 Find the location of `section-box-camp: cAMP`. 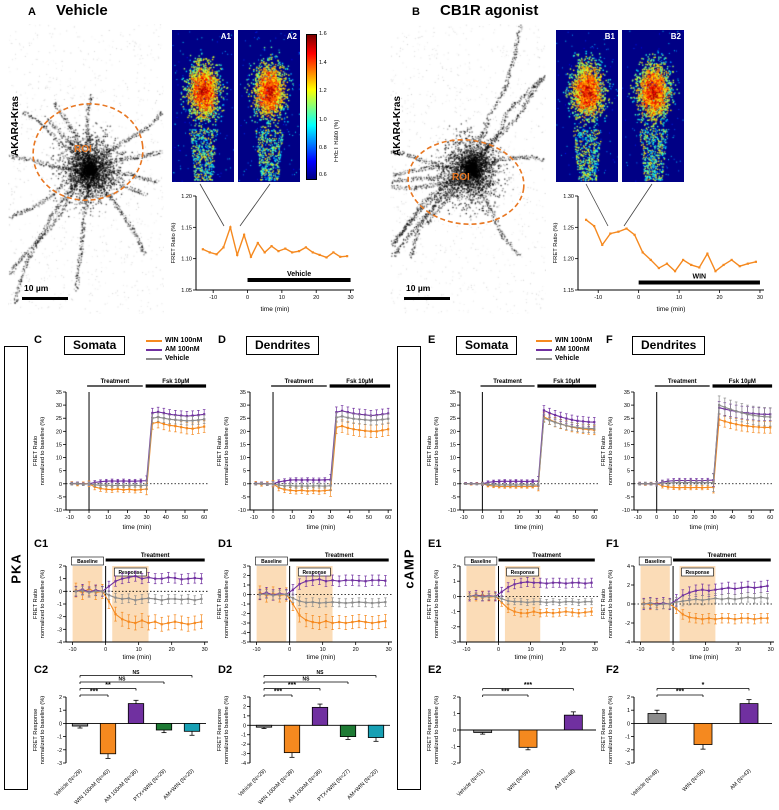

section-box-camp: cAMP is located at coordinates (409, 568).